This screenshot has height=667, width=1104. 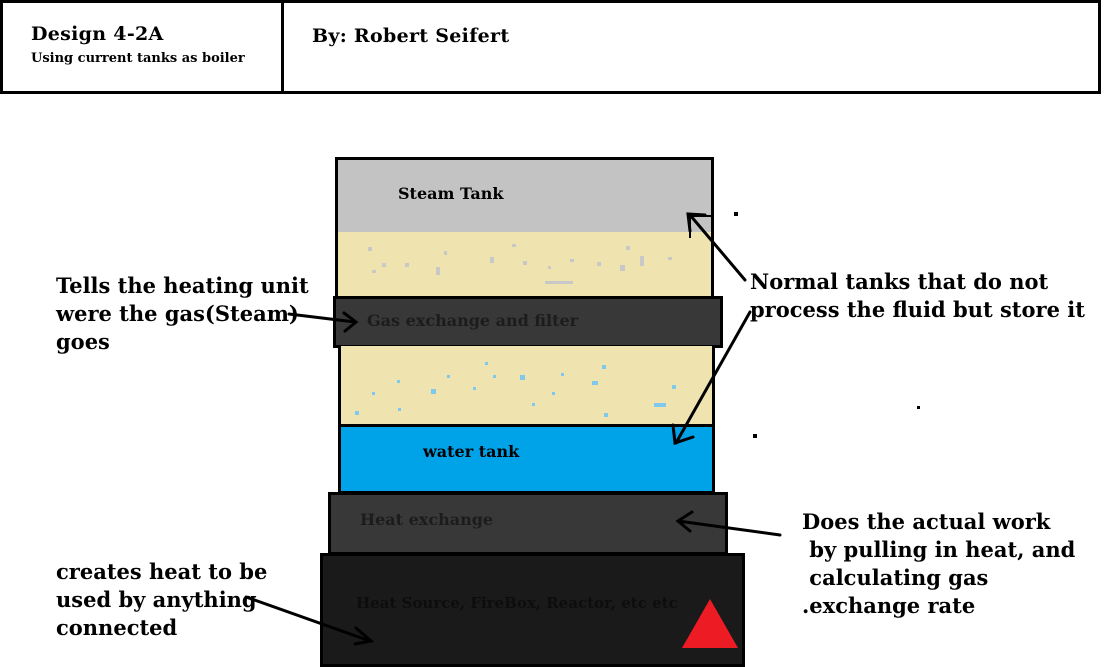 What do you see at coordinates (515, 389) in the screenshot?
I see `water-bubbles` at bounding box center [515, 389].